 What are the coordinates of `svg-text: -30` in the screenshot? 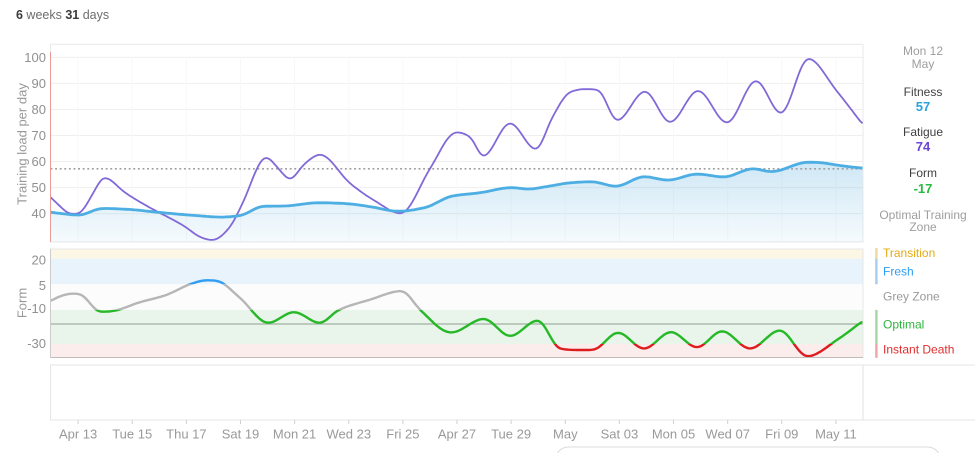 It's located at (36, 343).